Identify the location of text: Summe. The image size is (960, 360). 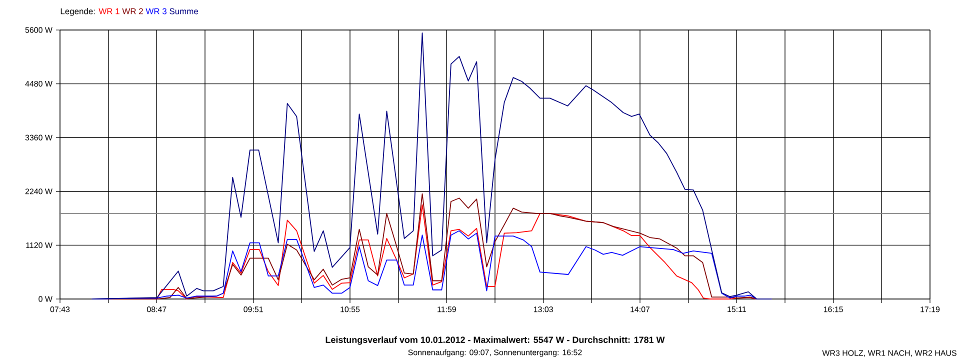
(184, 11).